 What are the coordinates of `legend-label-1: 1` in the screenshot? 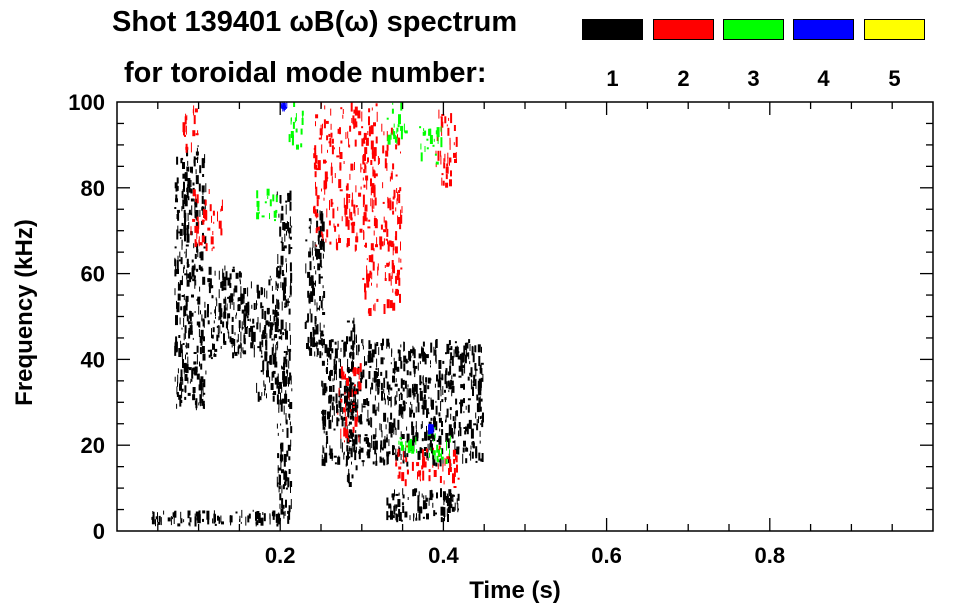 It's located at (612, 78).